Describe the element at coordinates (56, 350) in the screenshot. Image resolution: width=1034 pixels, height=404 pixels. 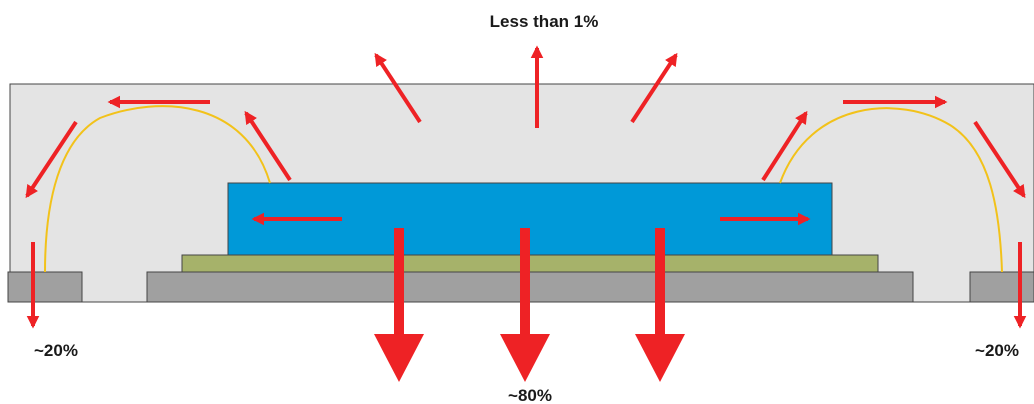
I see `label-left: ~20%` at that location.